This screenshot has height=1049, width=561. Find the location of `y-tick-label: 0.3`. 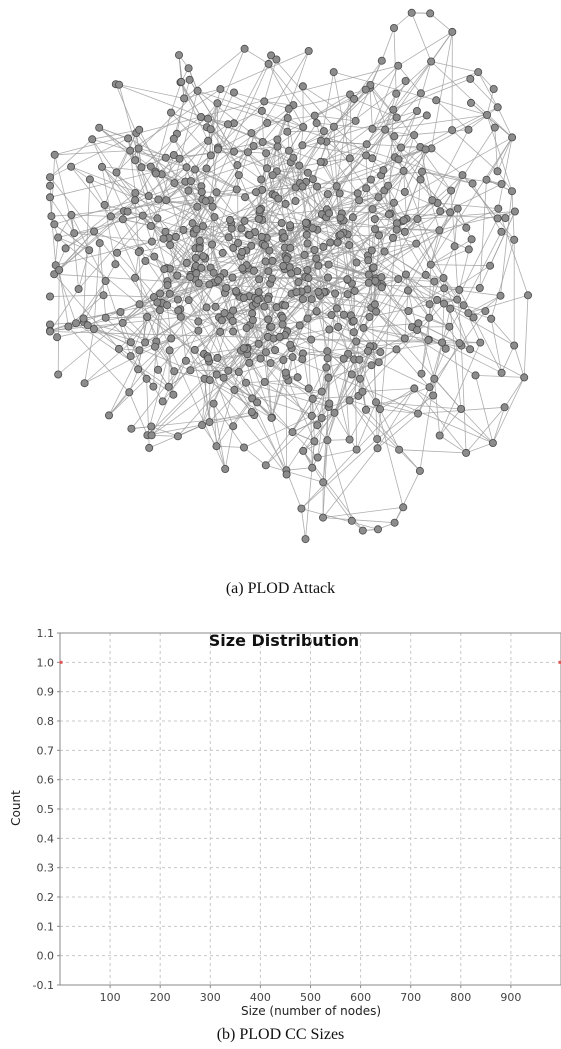

y-tick-label: 0.3 is located at coordinates (46, 868).